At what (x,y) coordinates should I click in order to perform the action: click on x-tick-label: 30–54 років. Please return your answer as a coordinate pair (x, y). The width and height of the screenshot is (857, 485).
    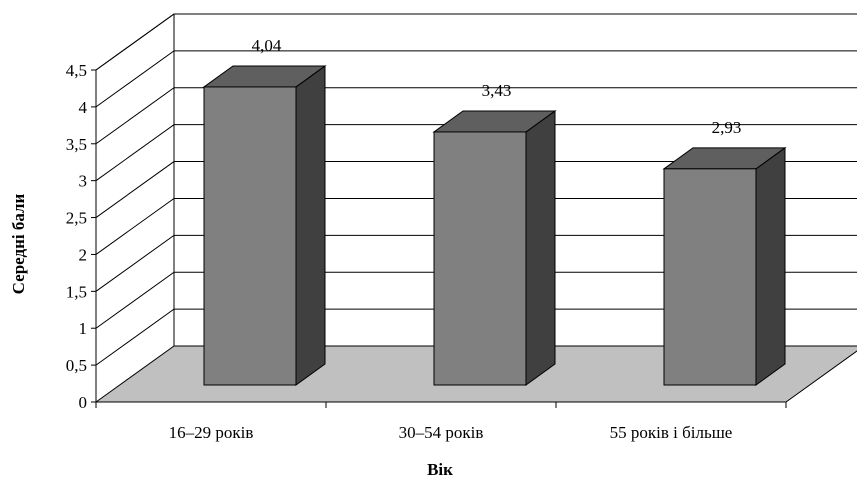
    Looking at the image, I should click on (441, 432).